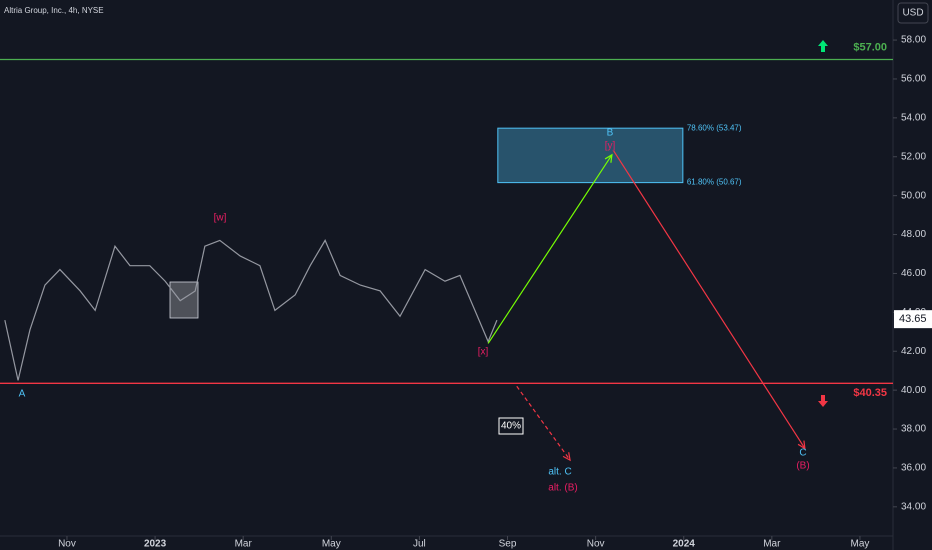  What do you see at coordinates (684, 544) in the screenshot?
I see `x-tick-label: 2024` at bounding box center [684, 544].